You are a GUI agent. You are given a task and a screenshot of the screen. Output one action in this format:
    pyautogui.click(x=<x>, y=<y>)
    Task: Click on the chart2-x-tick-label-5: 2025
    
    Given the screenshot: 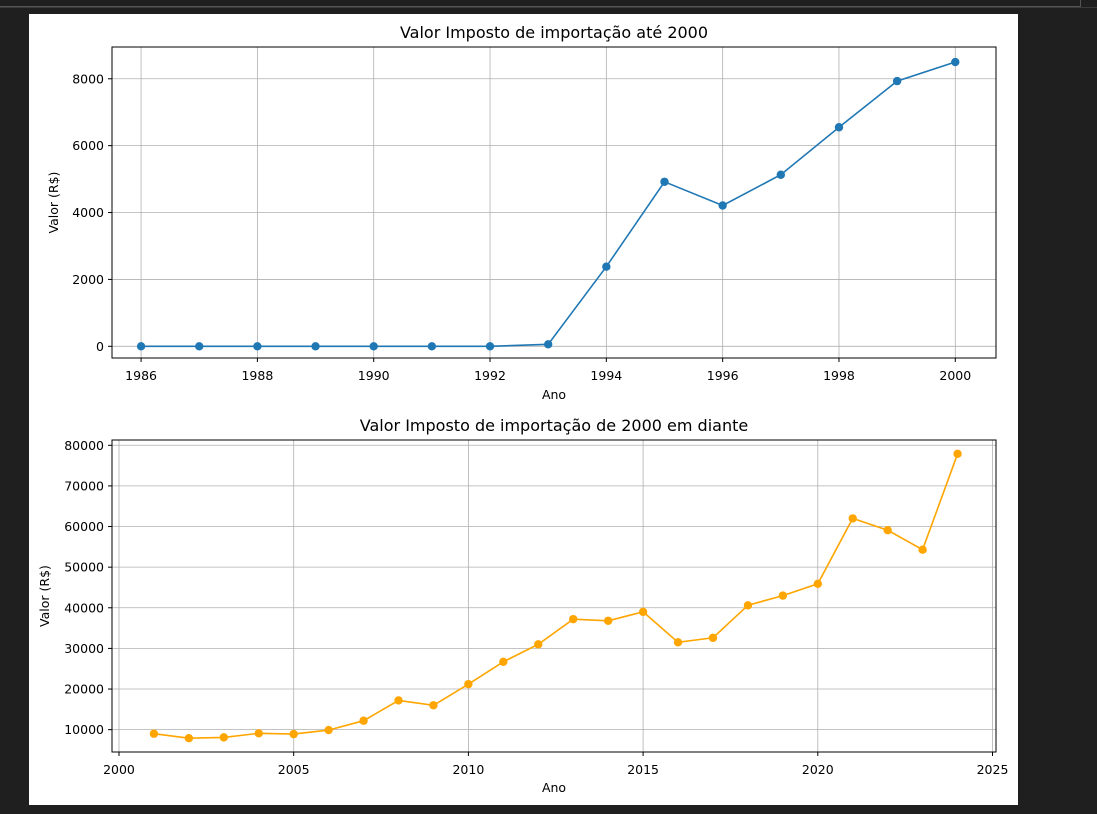 What is the action you would take?
    pyautogui.click(x=993, y=769)
    